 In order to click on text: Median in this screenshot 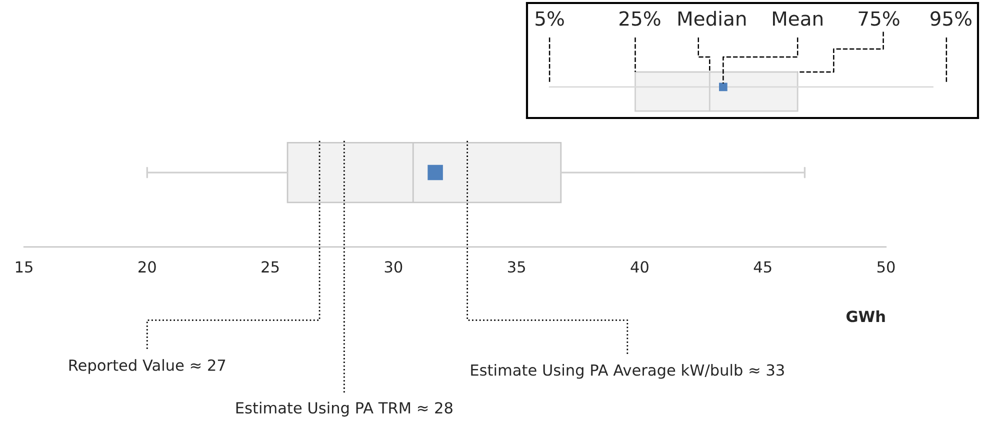, I will do `click(712, 18)`.